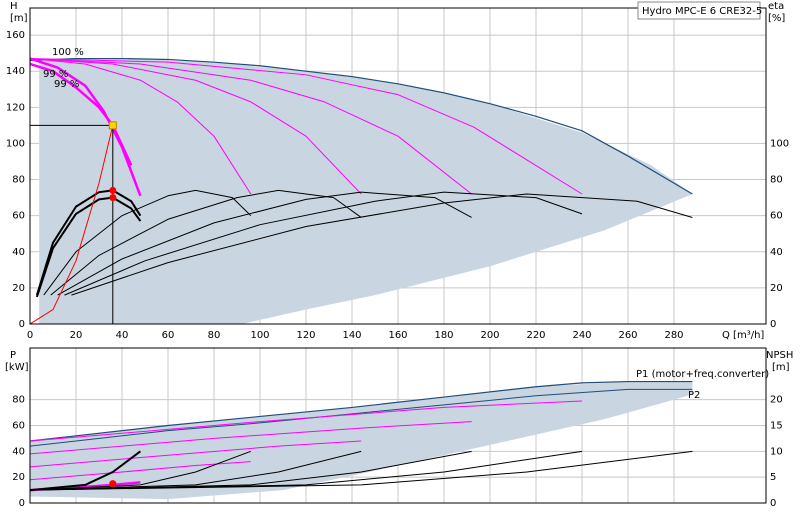  What do you see at coordinates (168, 335) in the screenshot?
I see `x-tick-label: 60` at bounding box center [168, 335].